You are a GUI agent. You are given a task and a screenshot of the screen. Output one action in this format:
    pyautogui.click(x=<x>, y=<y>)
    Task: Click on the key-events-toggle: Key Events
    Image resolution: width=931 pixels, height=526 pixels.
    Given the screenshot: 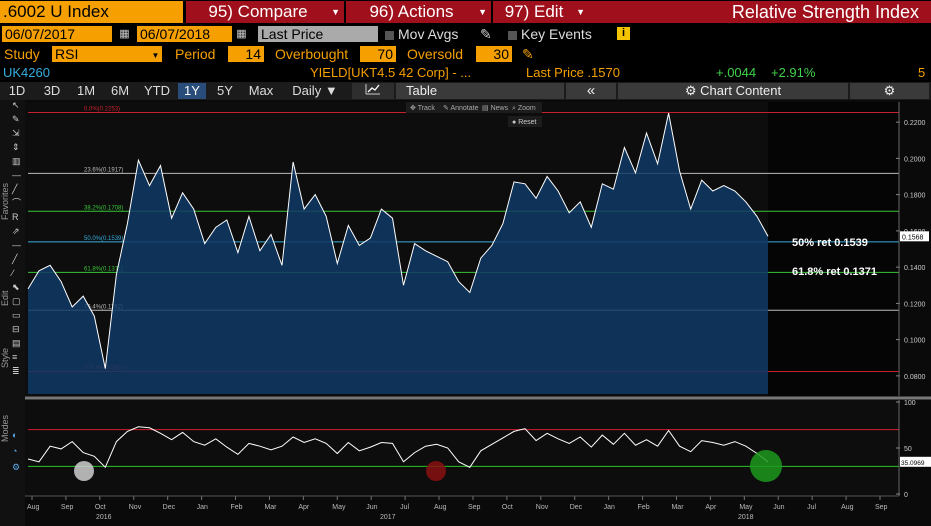 What is the action you would take?
    pyautogui.click(x=550, y=34)
    